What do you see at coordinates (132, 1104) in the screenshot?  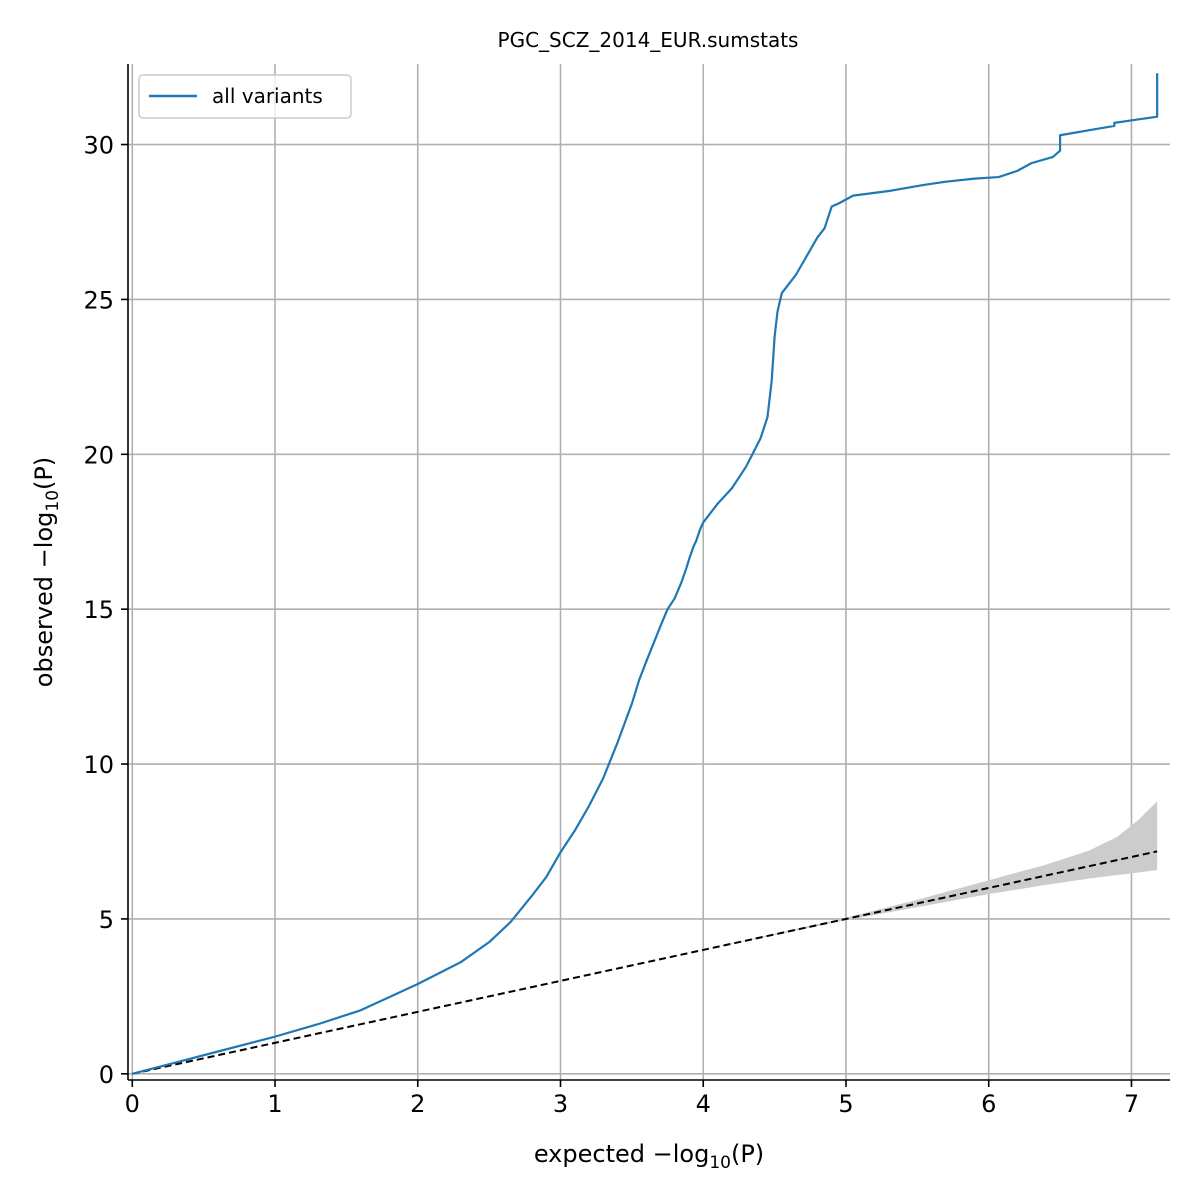 I see `x-tick-label: 0` at bounding box center [132, 1104].